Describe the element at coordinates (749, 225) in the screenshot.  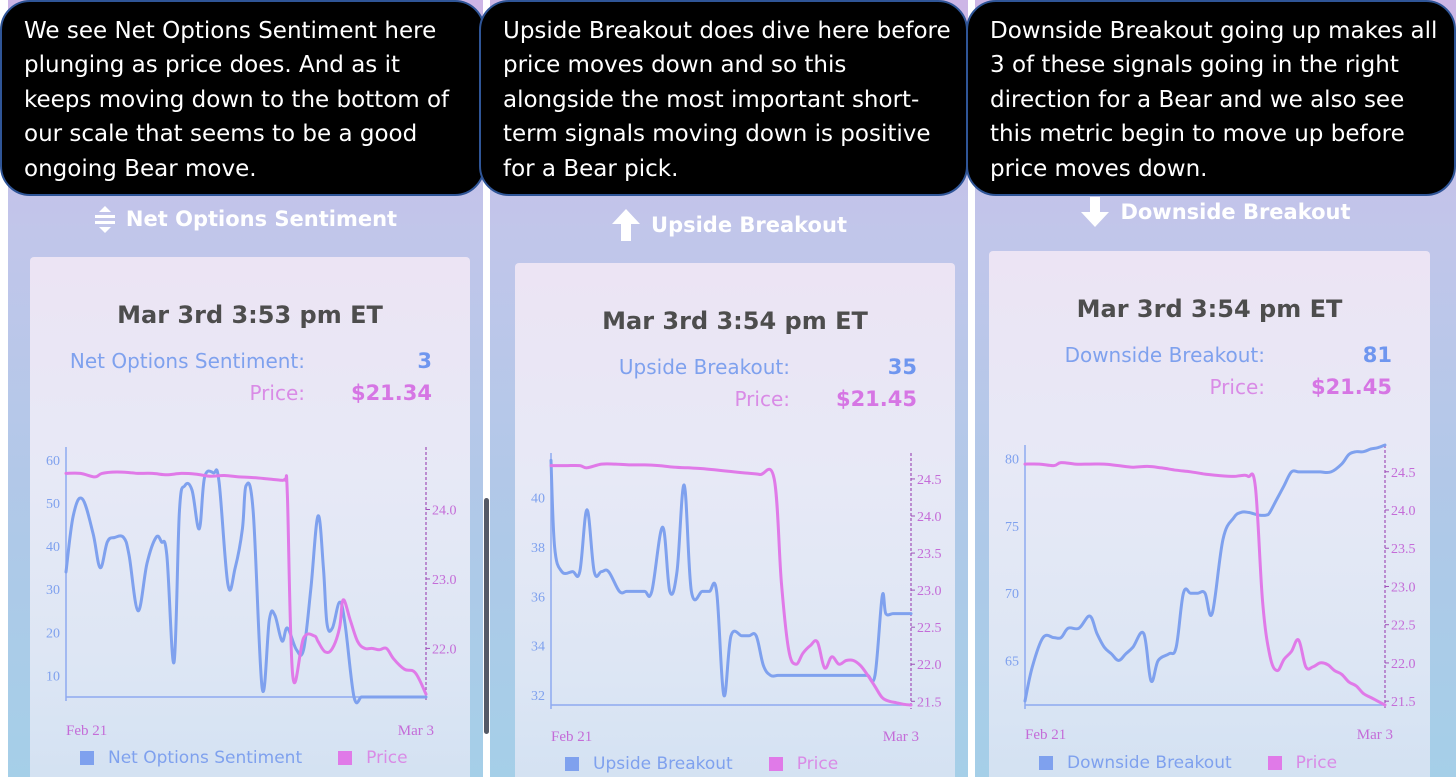
I see `panel-title-text: Upside Breakout` at that location.